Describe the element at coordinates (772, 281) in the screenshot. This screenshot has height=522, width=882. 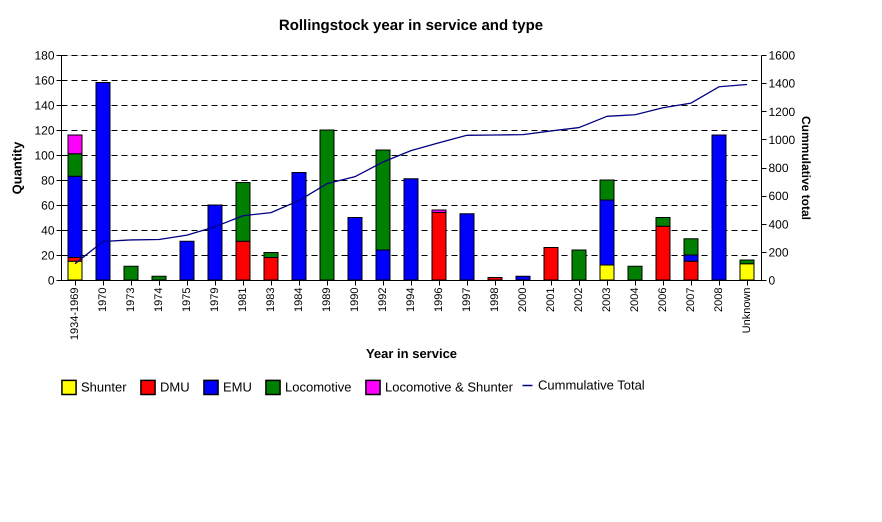
I see `y2-tick-label: 0` at that location.